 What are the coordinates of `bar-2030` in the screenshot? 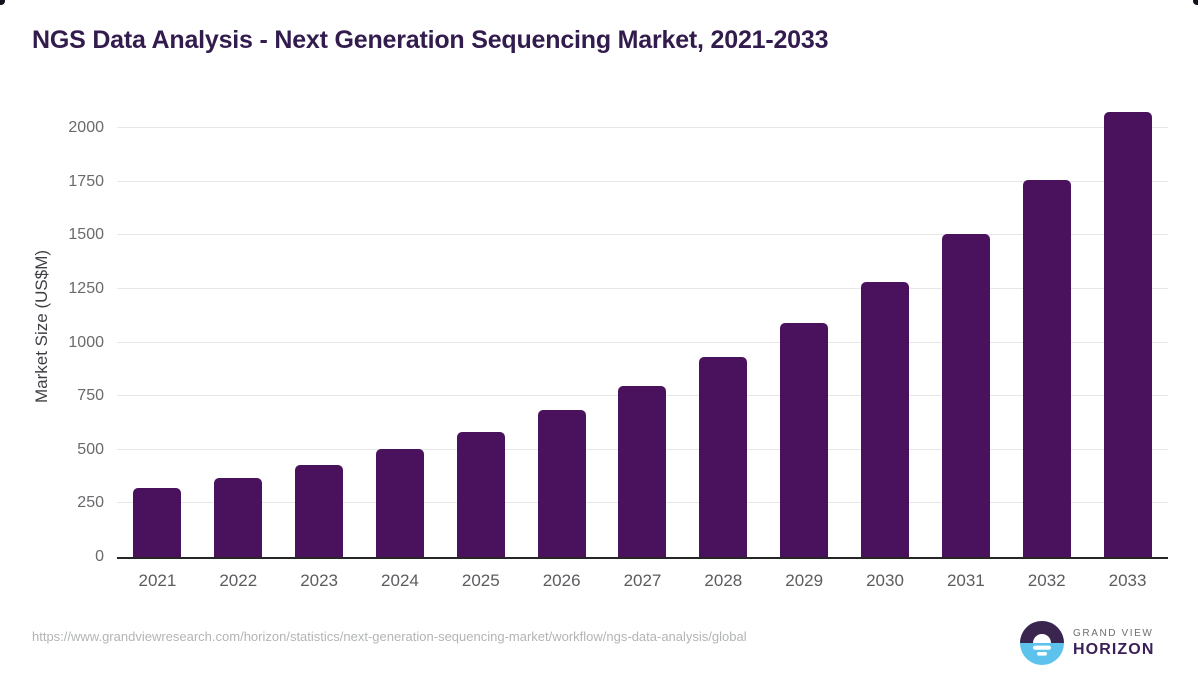 It's located at (885, 419).